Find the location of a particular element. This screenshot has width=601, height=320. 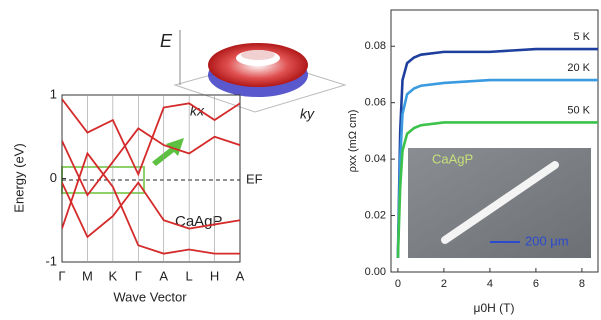

fermi-label: EF is located at coordinates (254, 178).